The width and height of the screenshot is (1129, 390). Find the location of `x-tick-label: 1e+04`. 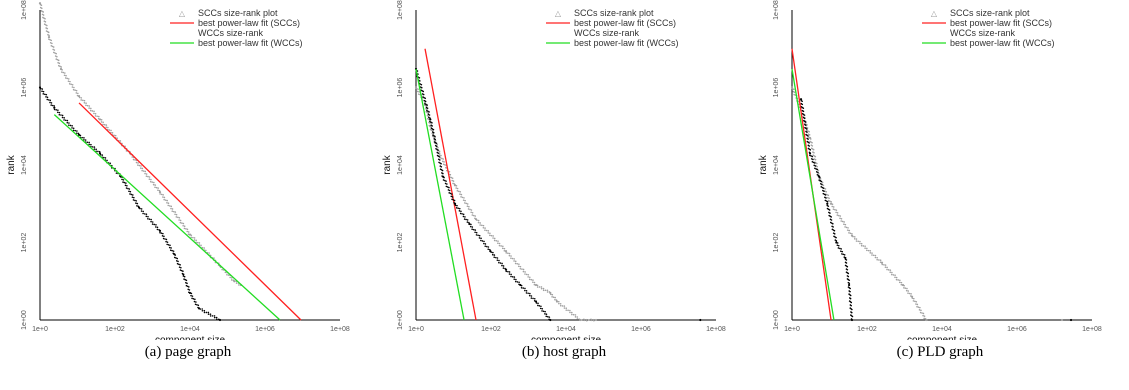

x-tick-label: 1e+04 is located at coordinates (566, 329).